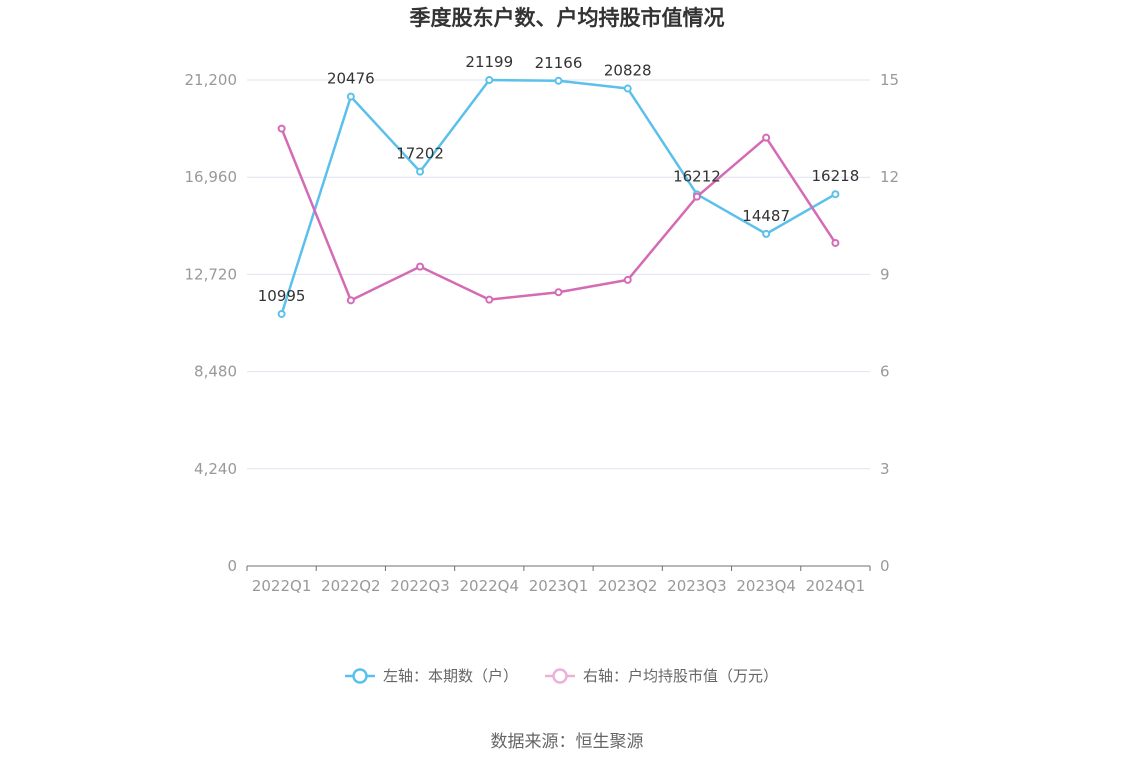  I want to click on x-axis-tick-label: 2024Q1, so click(836, 586).